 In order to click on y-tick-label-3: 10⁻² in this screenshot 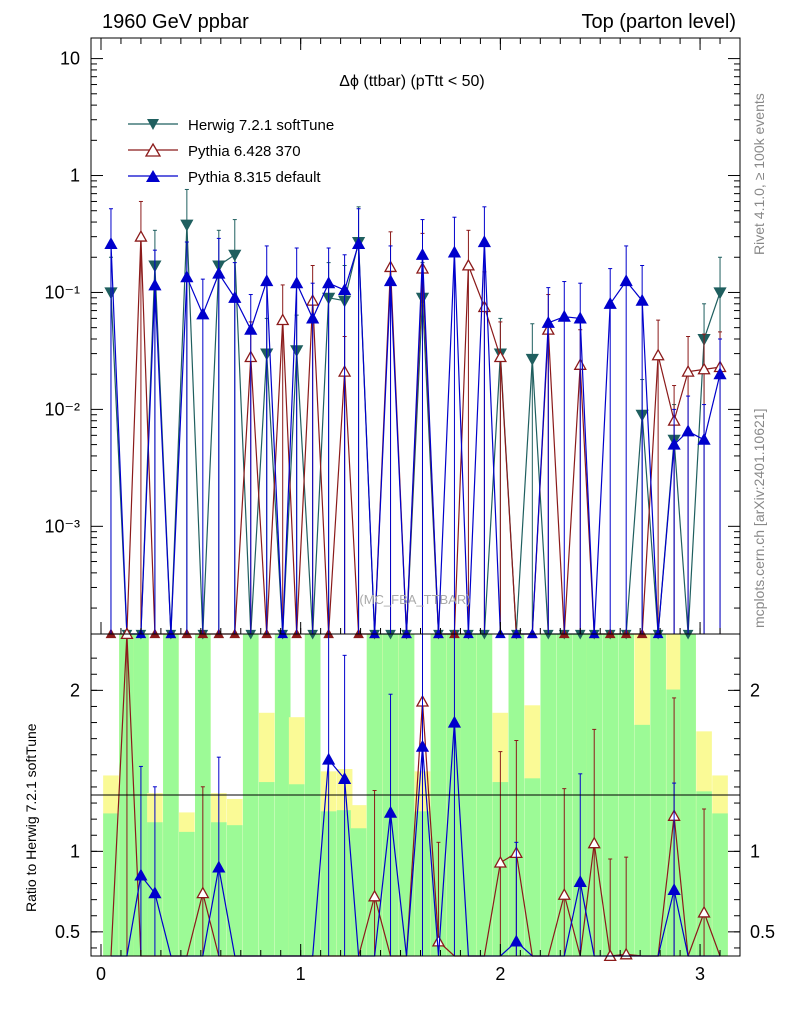, I will do `click(62, 409)`.